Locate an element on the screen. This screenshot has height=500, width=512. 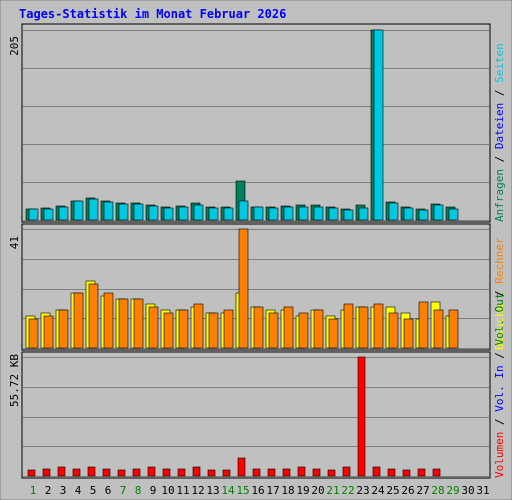
bottom-y-max-label: 55.72 KB is located at coordinates (14, 380).